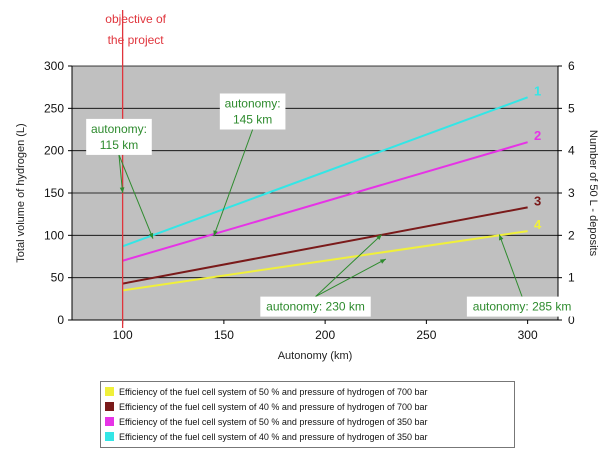  I want to click on x-axis-ticks: 100 150 200 250 300, so click(325, 331).